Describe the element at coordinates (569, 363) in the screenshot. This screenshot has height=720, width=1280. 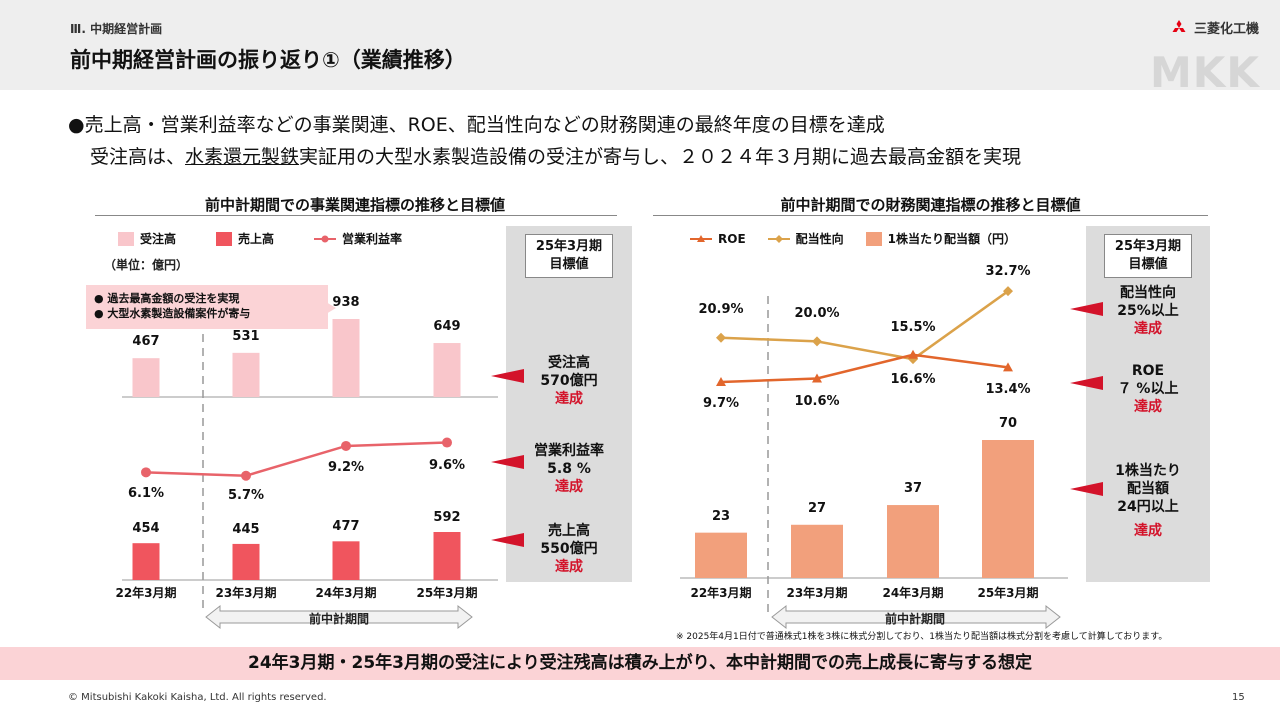
I see `target-orders-name: 受注高` at that location.